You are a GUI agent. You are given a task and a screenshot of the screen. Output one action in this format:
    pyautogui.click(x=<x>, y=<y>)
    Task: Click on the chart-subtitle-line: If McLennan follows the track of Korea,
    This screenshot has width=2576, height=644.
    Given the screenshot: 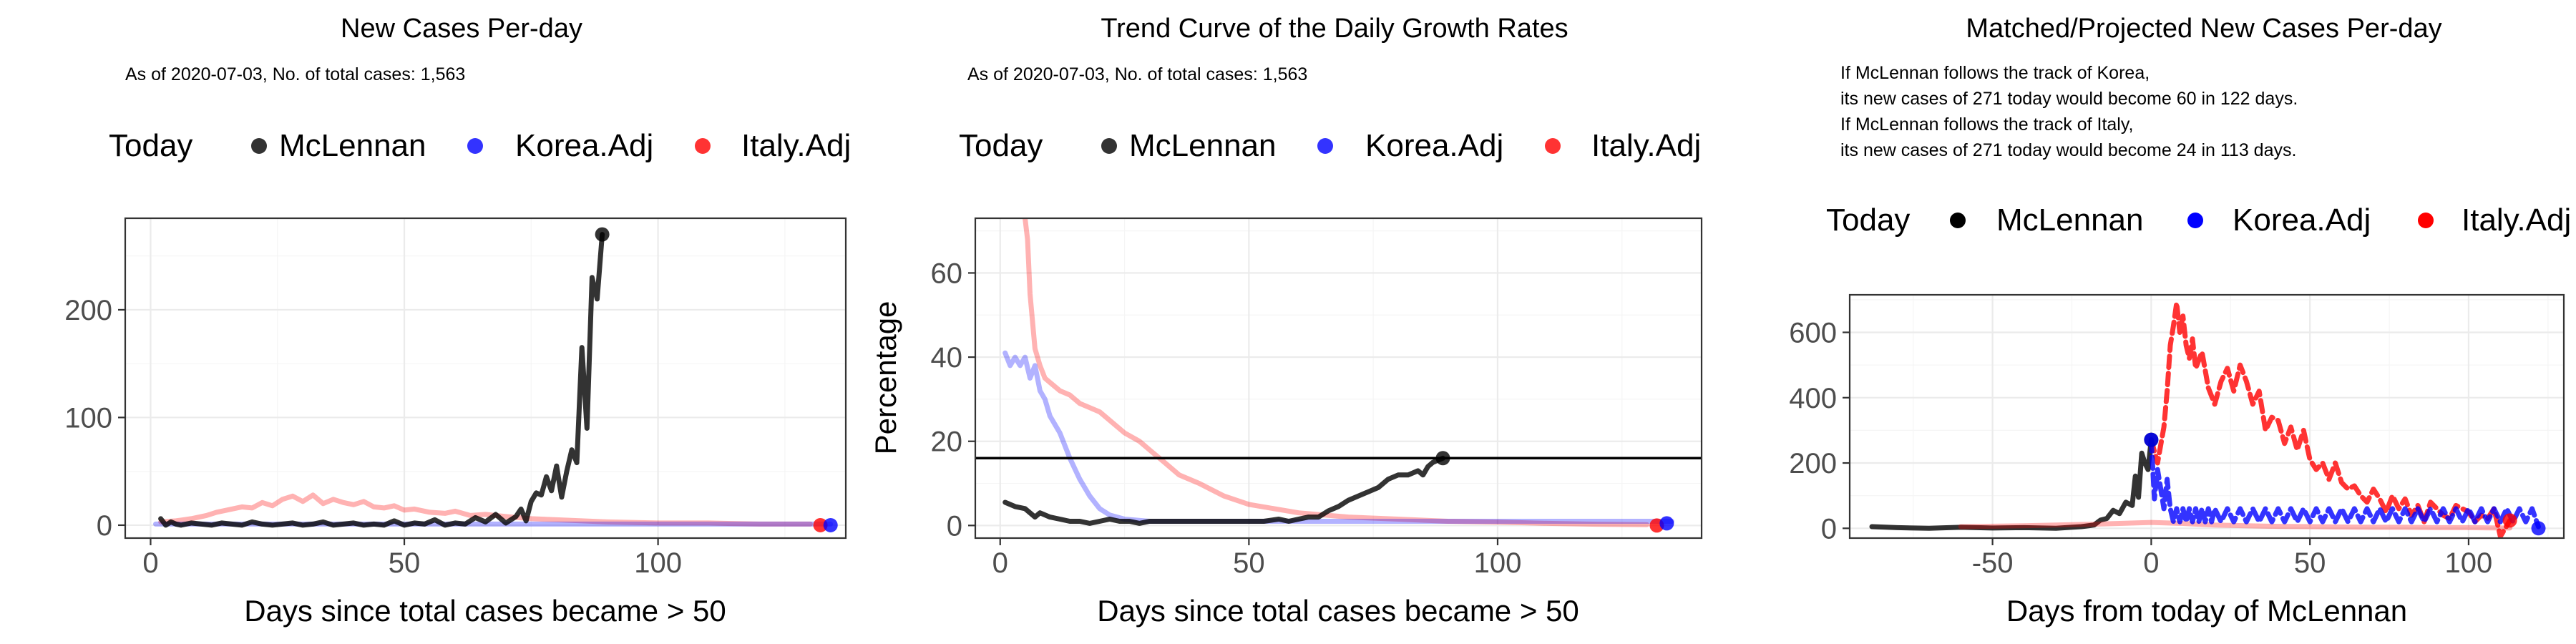 What is the action you would take?
    pyautogui.click(x=1995, y=73)
    